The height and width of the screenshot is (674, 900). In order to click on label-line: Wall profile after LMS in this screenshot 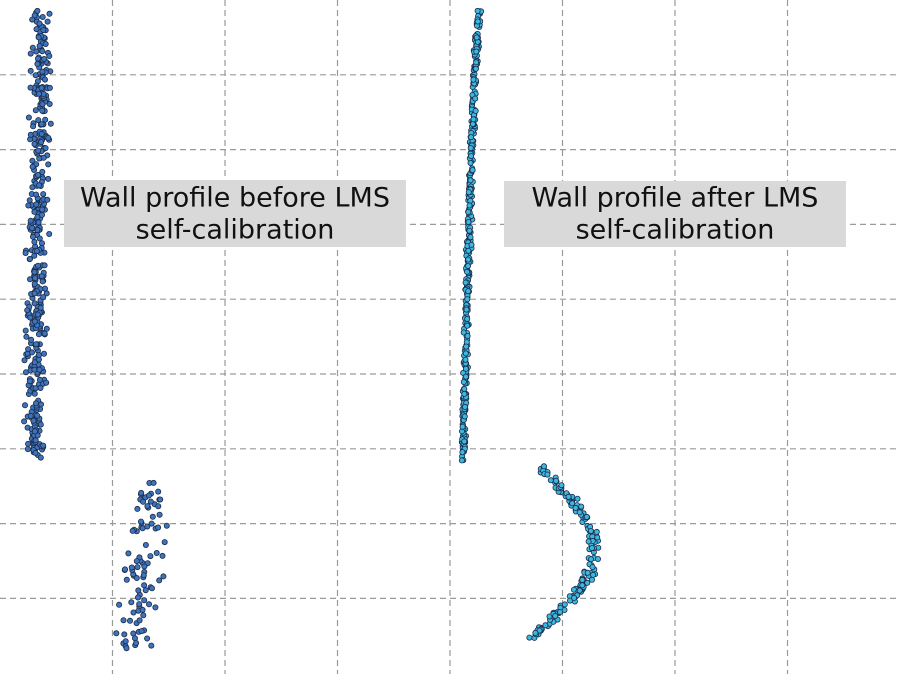, I will do `click(675, 198)`.